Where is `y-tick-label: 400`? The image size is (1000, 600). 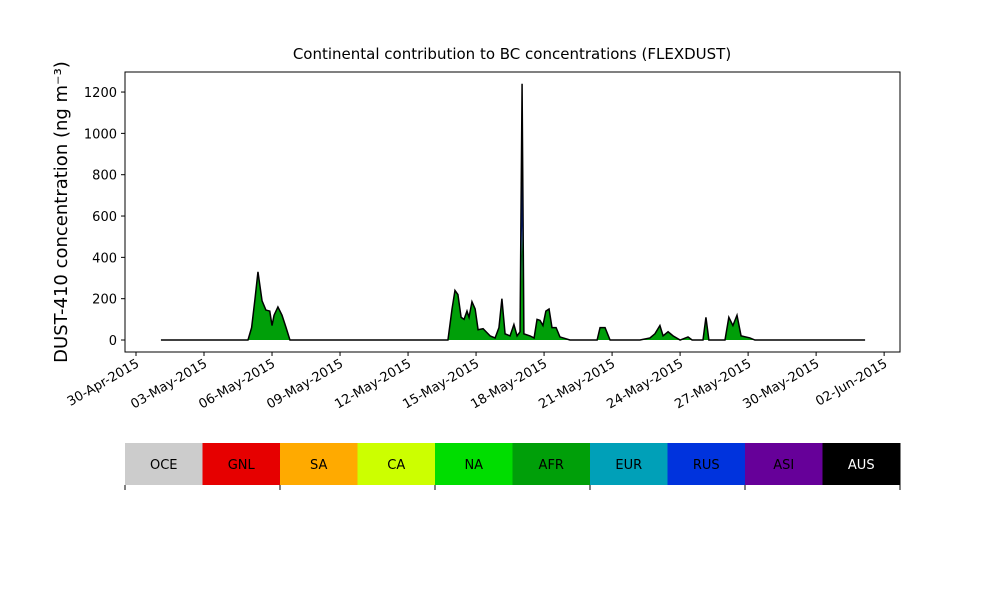
y-tick-label: 400 is located at coordinates (104, 258).